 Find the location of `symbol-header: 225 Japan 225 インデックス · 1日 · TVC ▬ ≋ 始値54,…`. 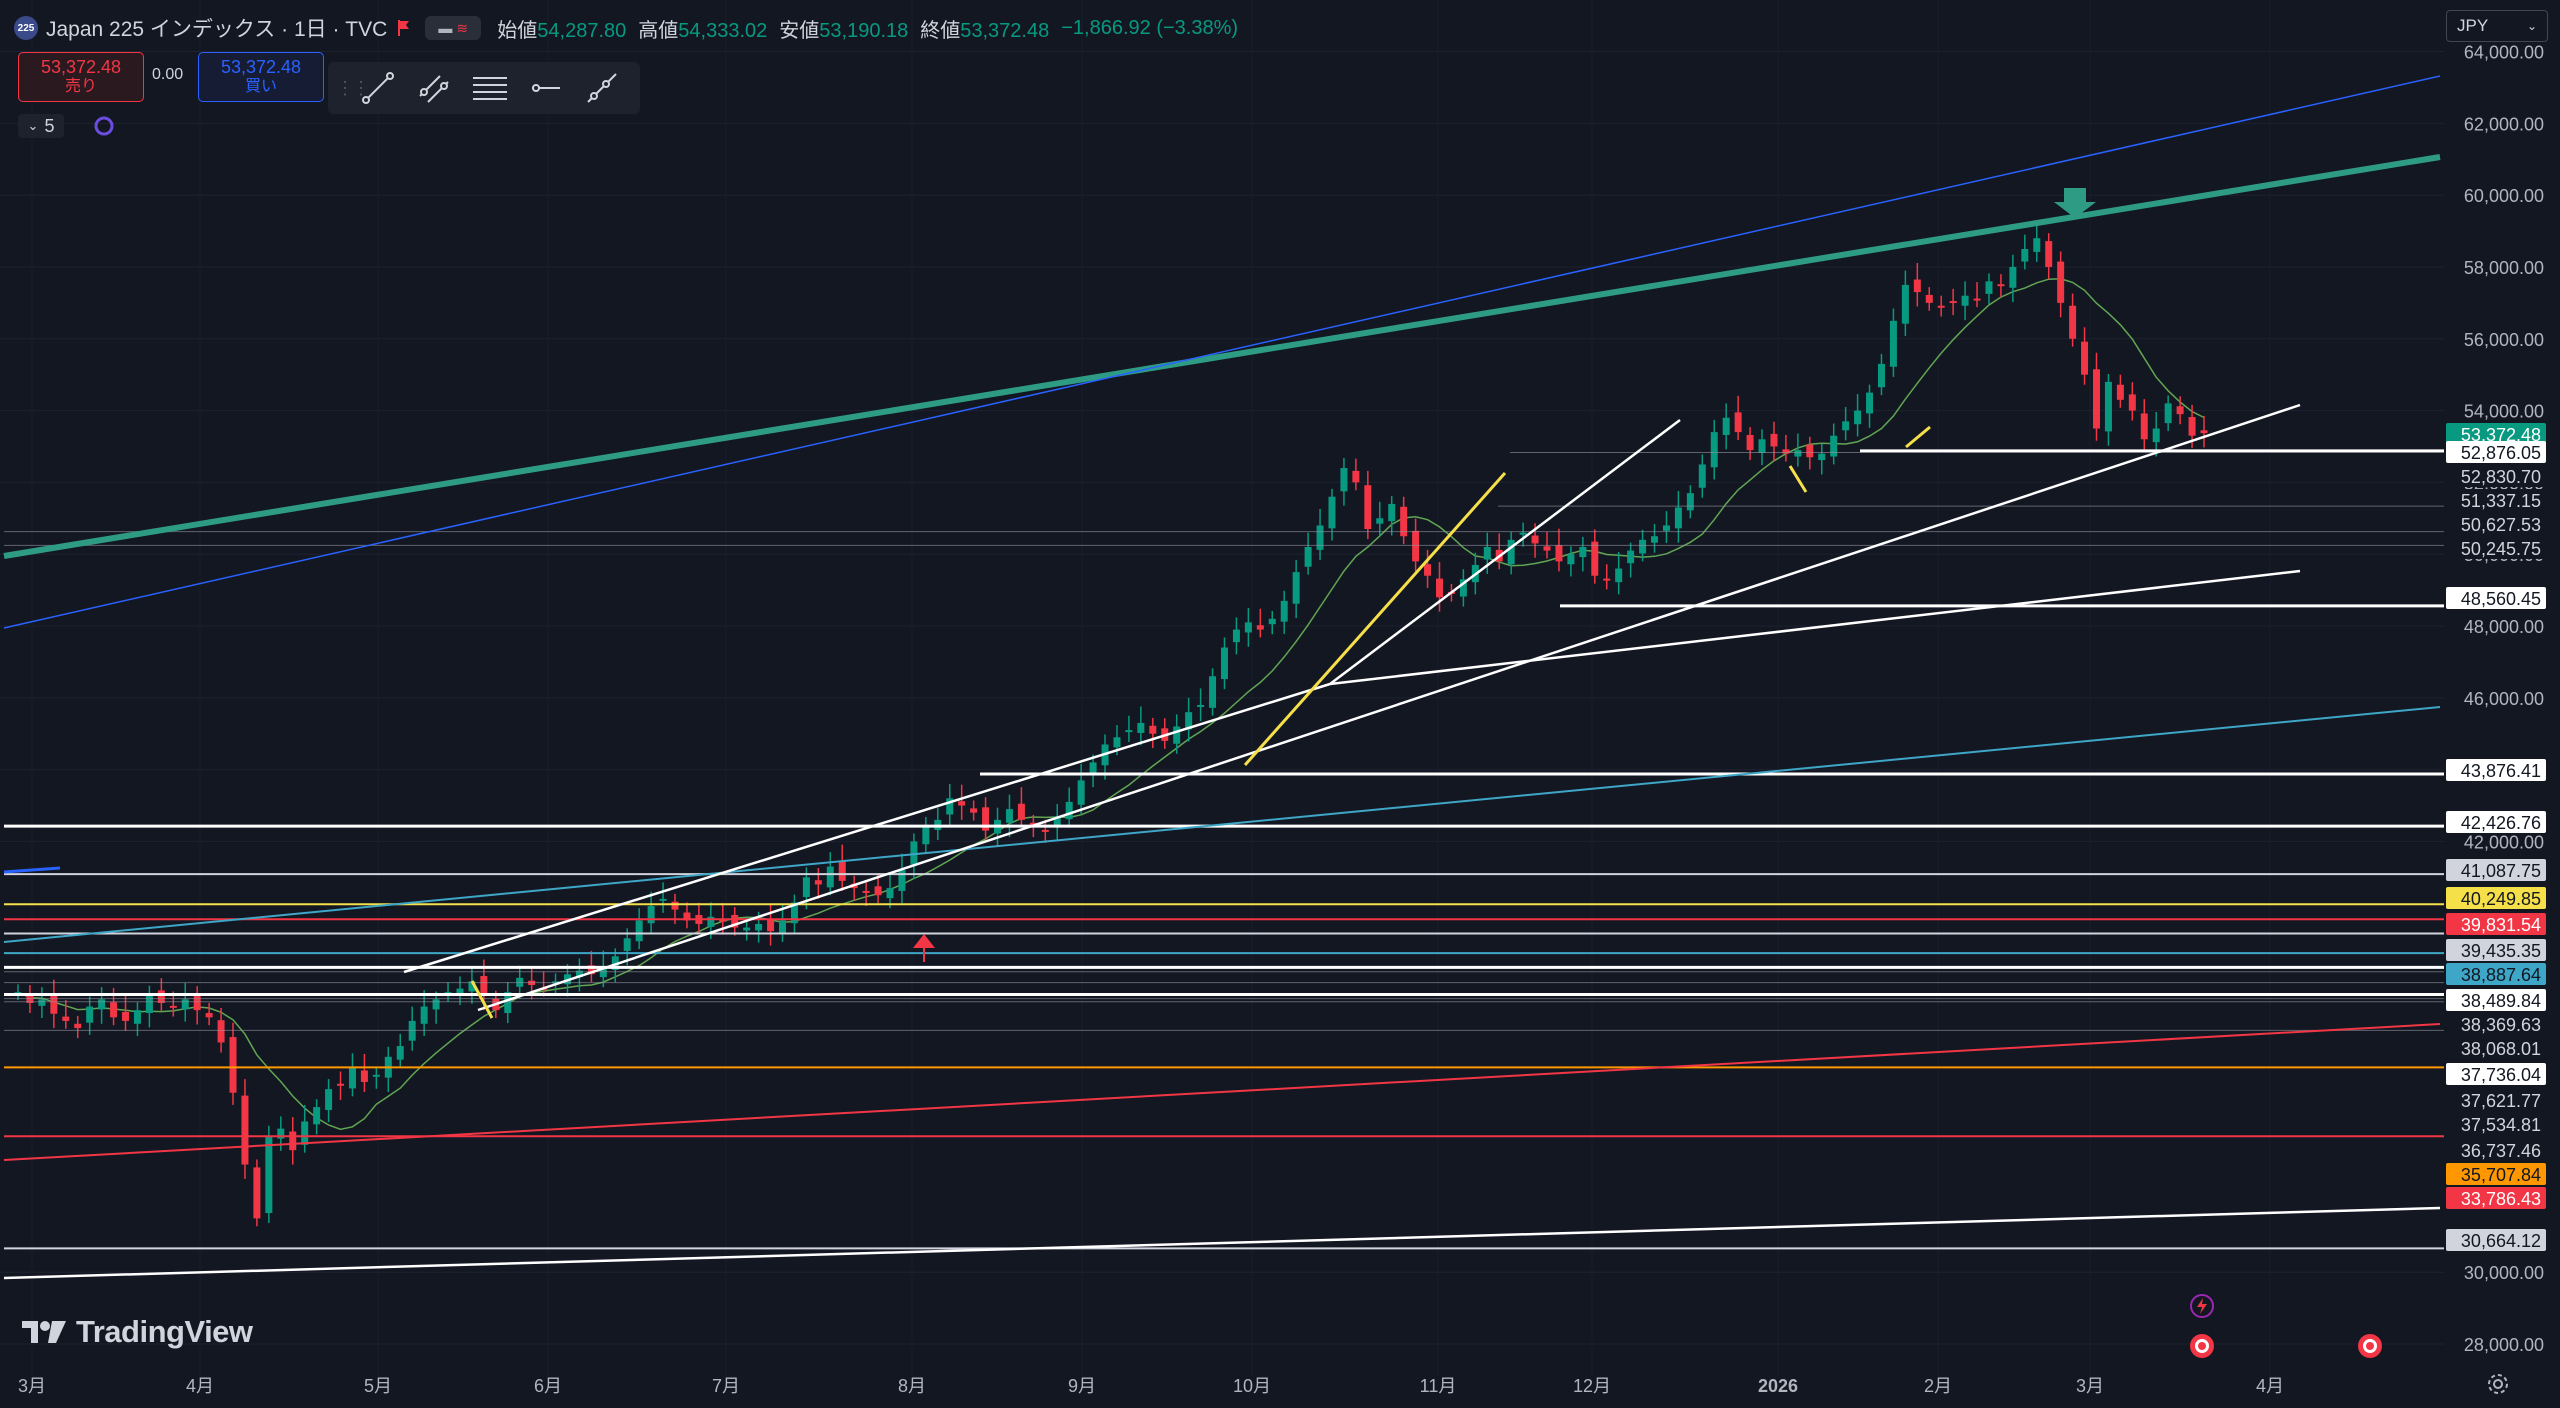

symbol-header: 225 Japan 225 インデックス · 1日 · TVC ▬ ≋ 始値54,… is located at coordinates (626, 28).